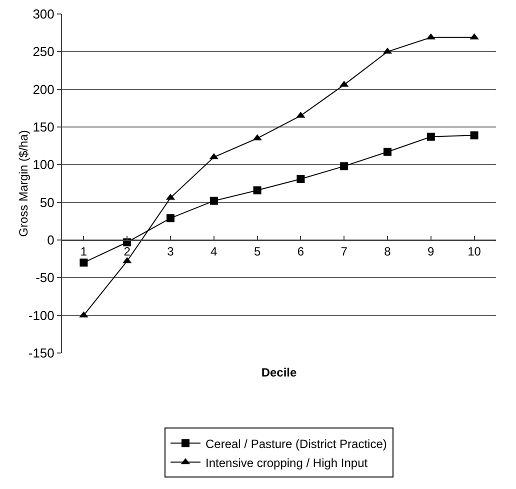 The width and height of the screenshot is (516, 489). I want to click on y-tick-label: -50, so click(45, 278).